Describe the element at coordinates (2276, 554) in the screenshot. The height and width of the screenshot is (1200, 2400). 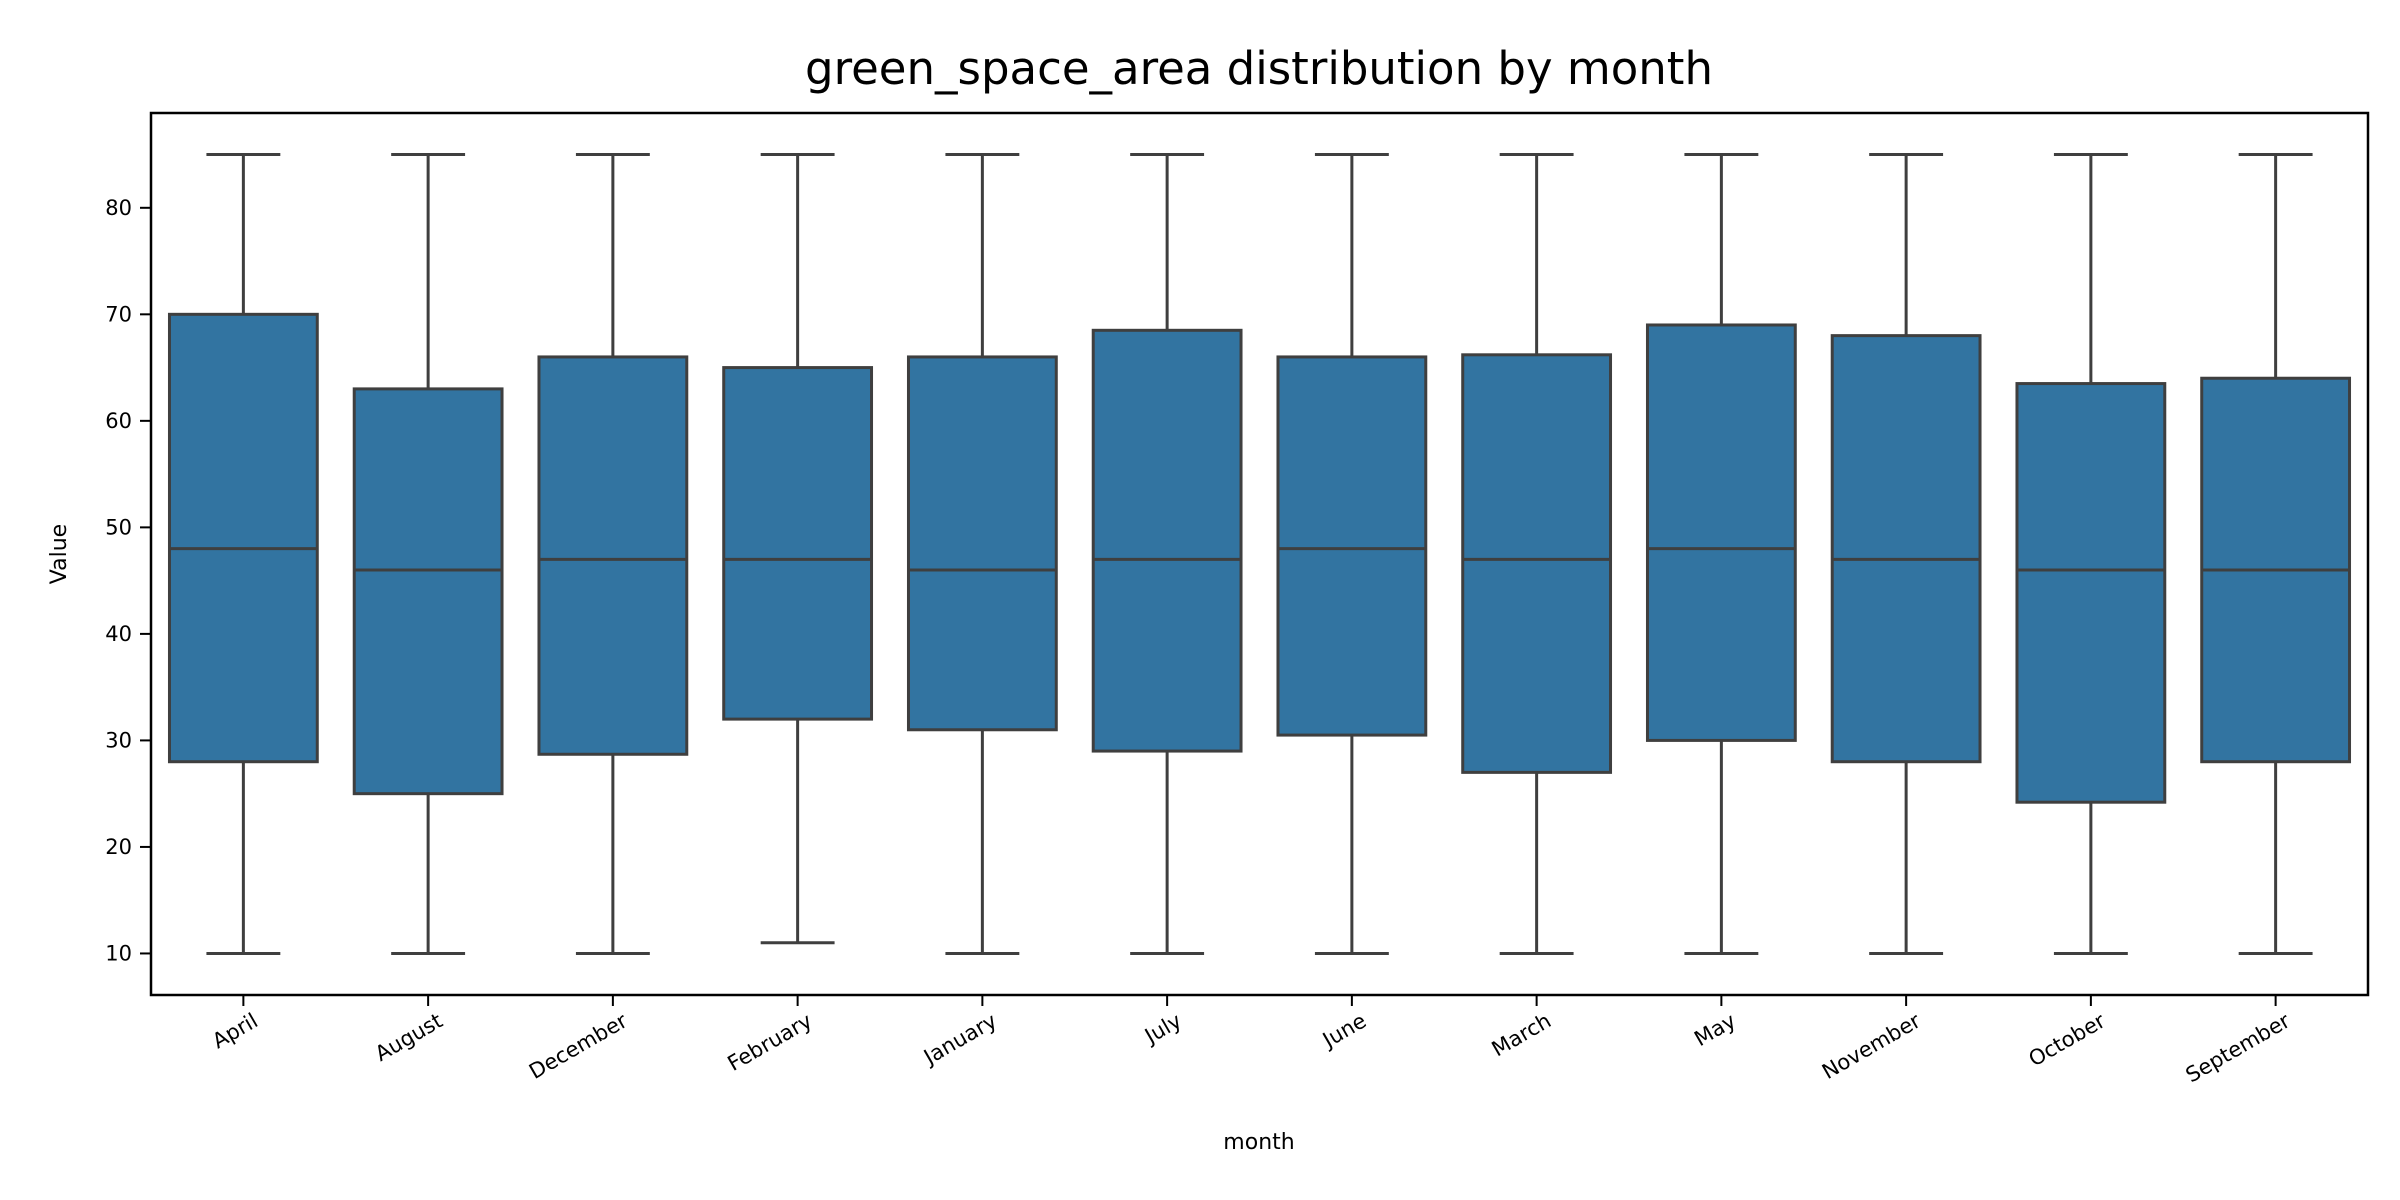
I see `box-september` at that location.